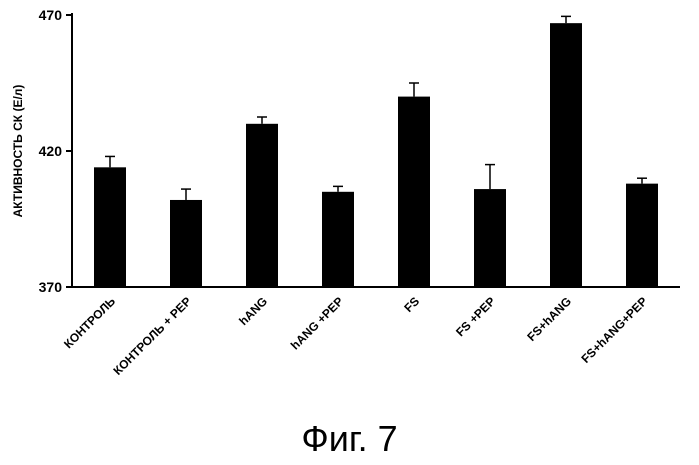  What do you see at coordinates (253, 311) in the screenshot?
I see `x-tick-label: hANG` at bounding box center [253, 311].